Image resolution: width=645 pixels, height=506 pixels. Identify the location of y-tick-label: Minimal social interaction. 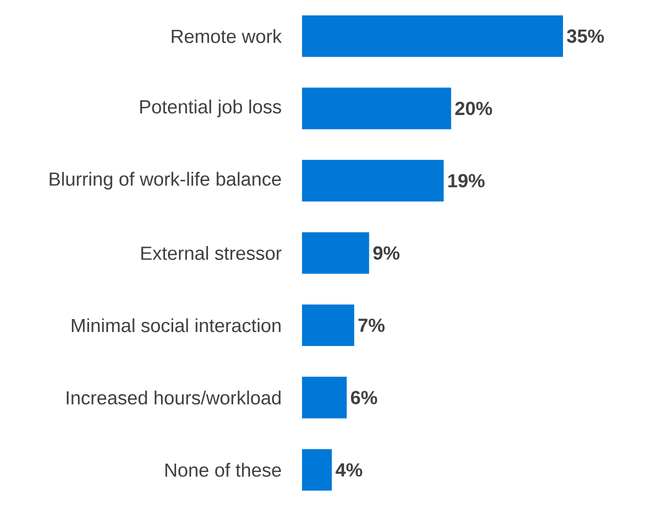
(176, 325).